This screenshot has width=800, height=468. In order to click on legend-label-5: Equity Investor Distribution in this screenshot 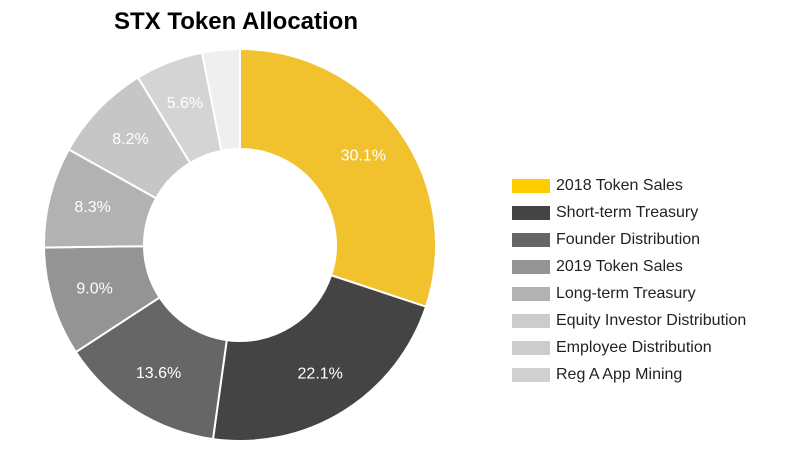, I will do `click(651, 320)`.